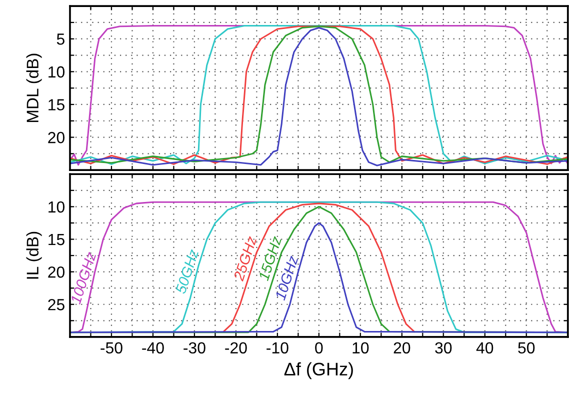  What do you see at coordinates (60, 39) in the screenshot?
I see `y-tick-label: 5` at bounding box center [60, 39].